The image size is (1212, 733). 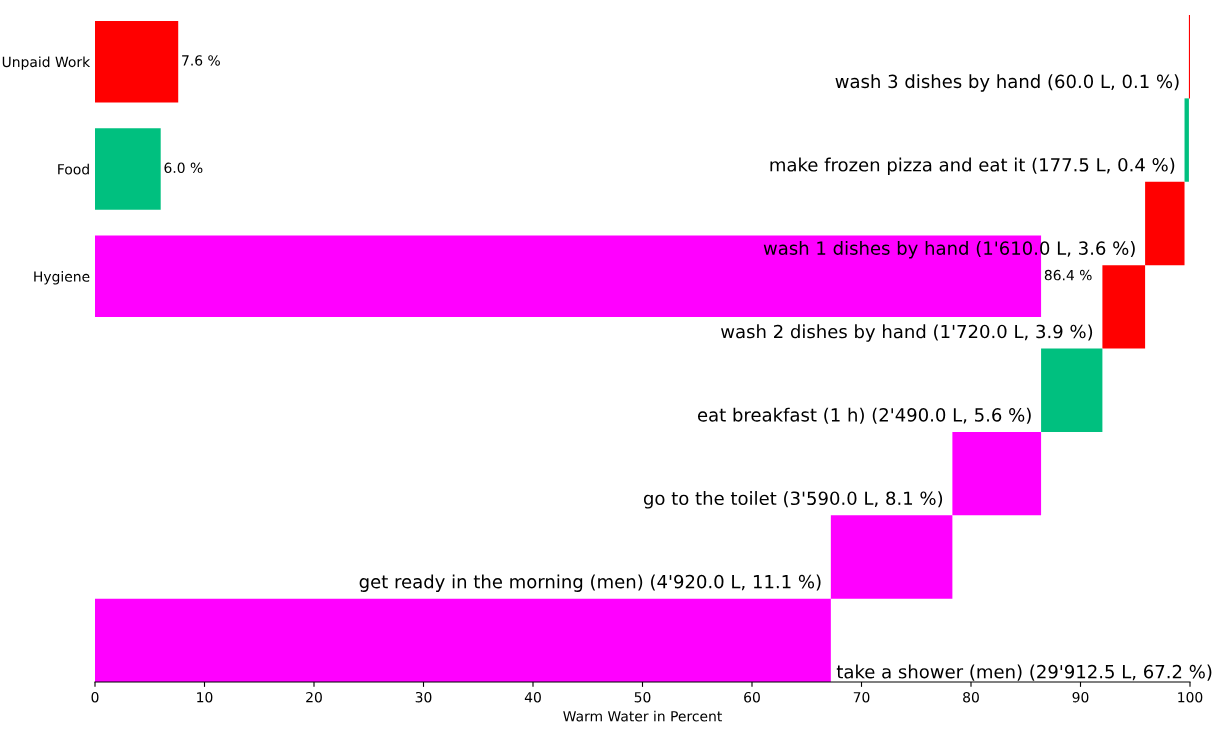 What do you see at coordinates (752, 697) in the screenshot?
I see `x-tick-label: 60` at bounding box center [752, 697].